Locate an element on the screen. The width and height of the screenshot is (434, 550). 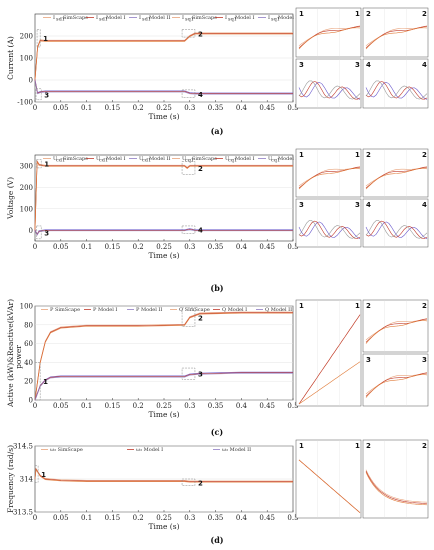
zoom-inset-label: 4 is located at coordinates (368, 205).